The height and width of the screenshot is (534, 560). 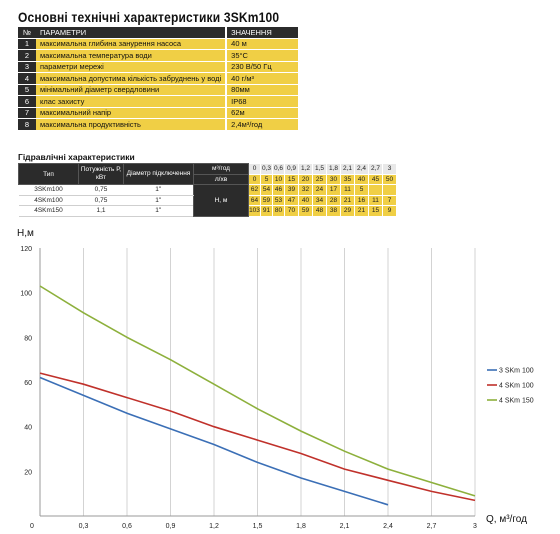 I want to click on hyd-lpm-value: 25, so click(x=319, y=179).